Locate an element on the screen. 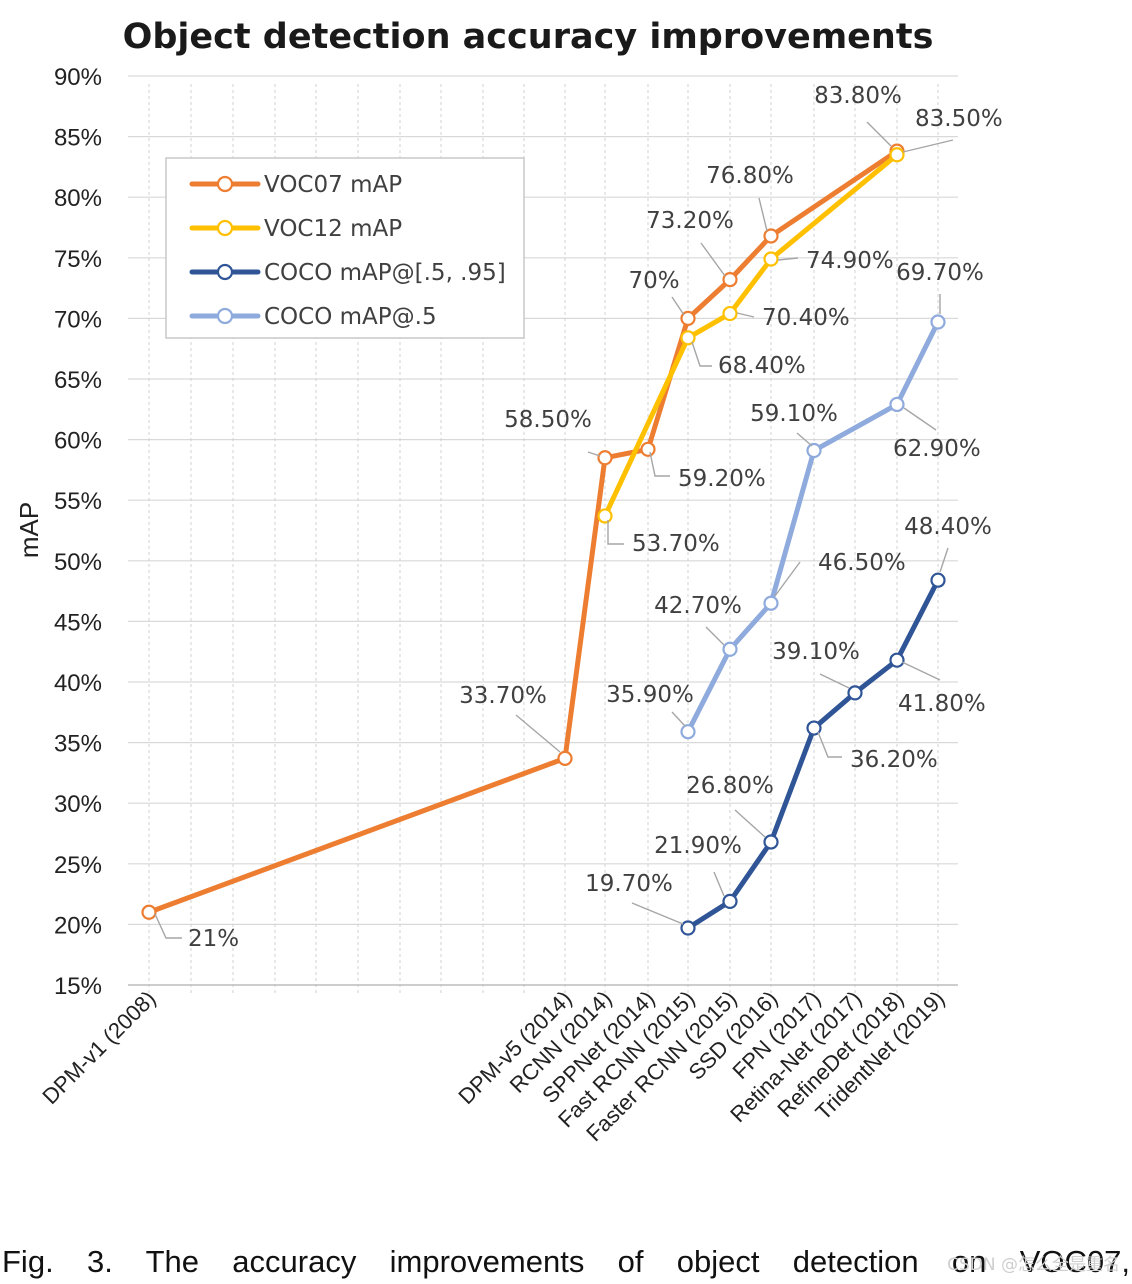 The height and width of the screenshot is (1284, 1132). data-label: 46.50% is located at coordinates (862, 563).